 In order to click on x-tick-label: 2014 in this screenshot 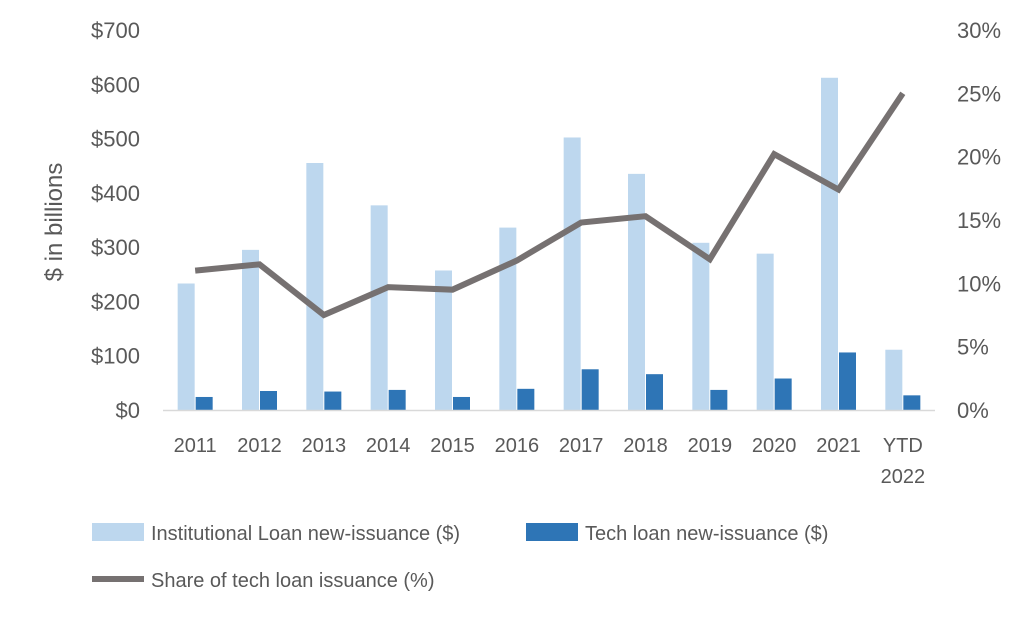, I will do `click(388, 446)`.